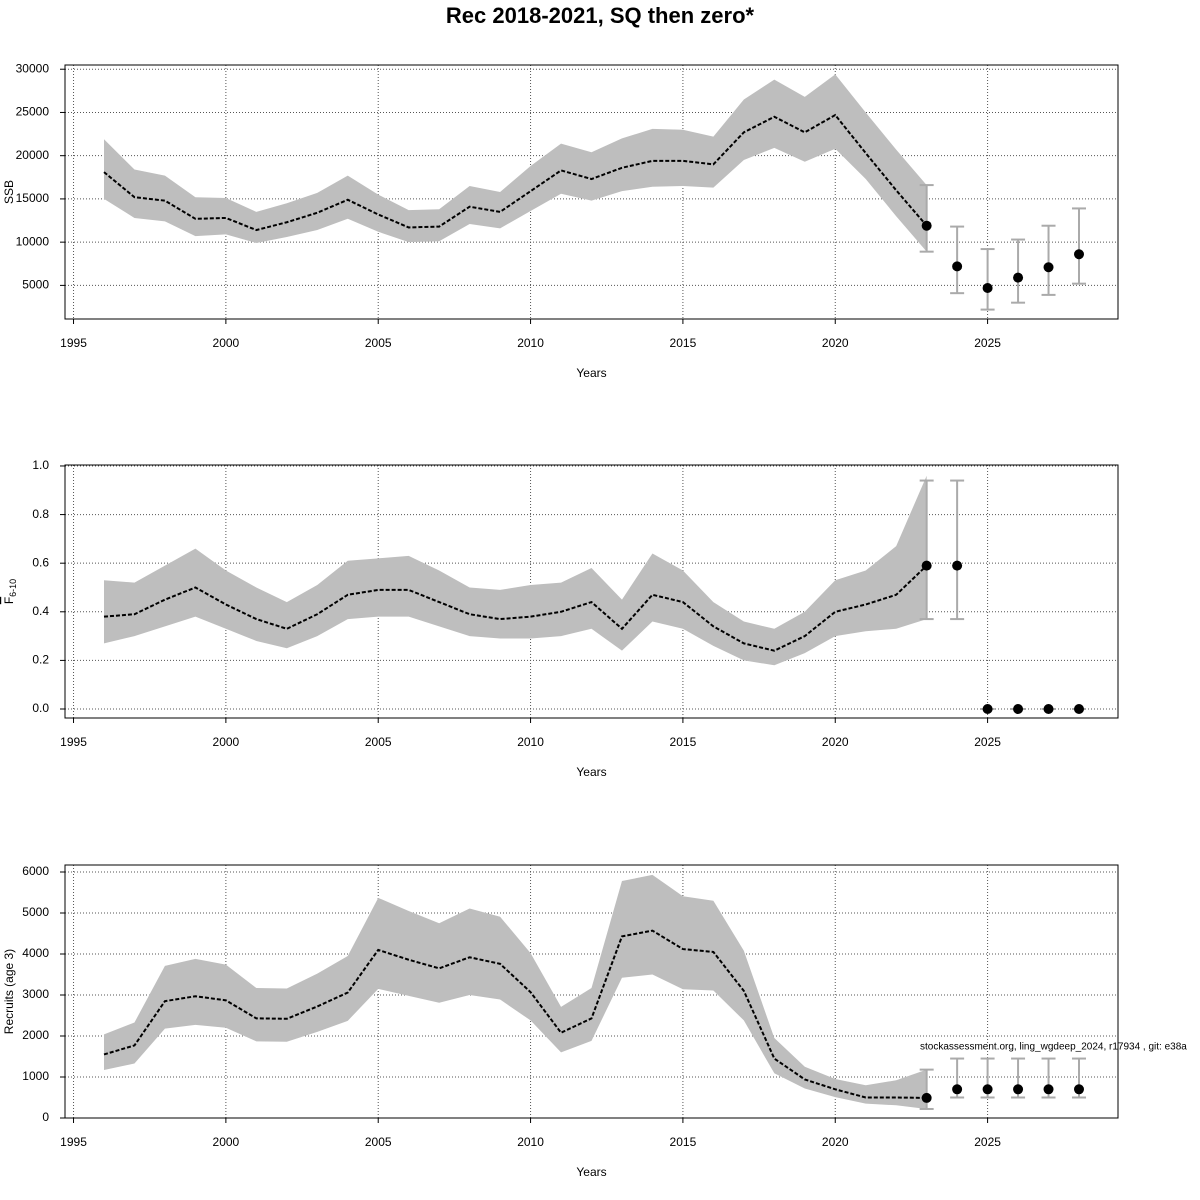 The height and width of the screenshot is (1200, 1200). I want to click on y-tick-label: 4000, so click(35, 953).